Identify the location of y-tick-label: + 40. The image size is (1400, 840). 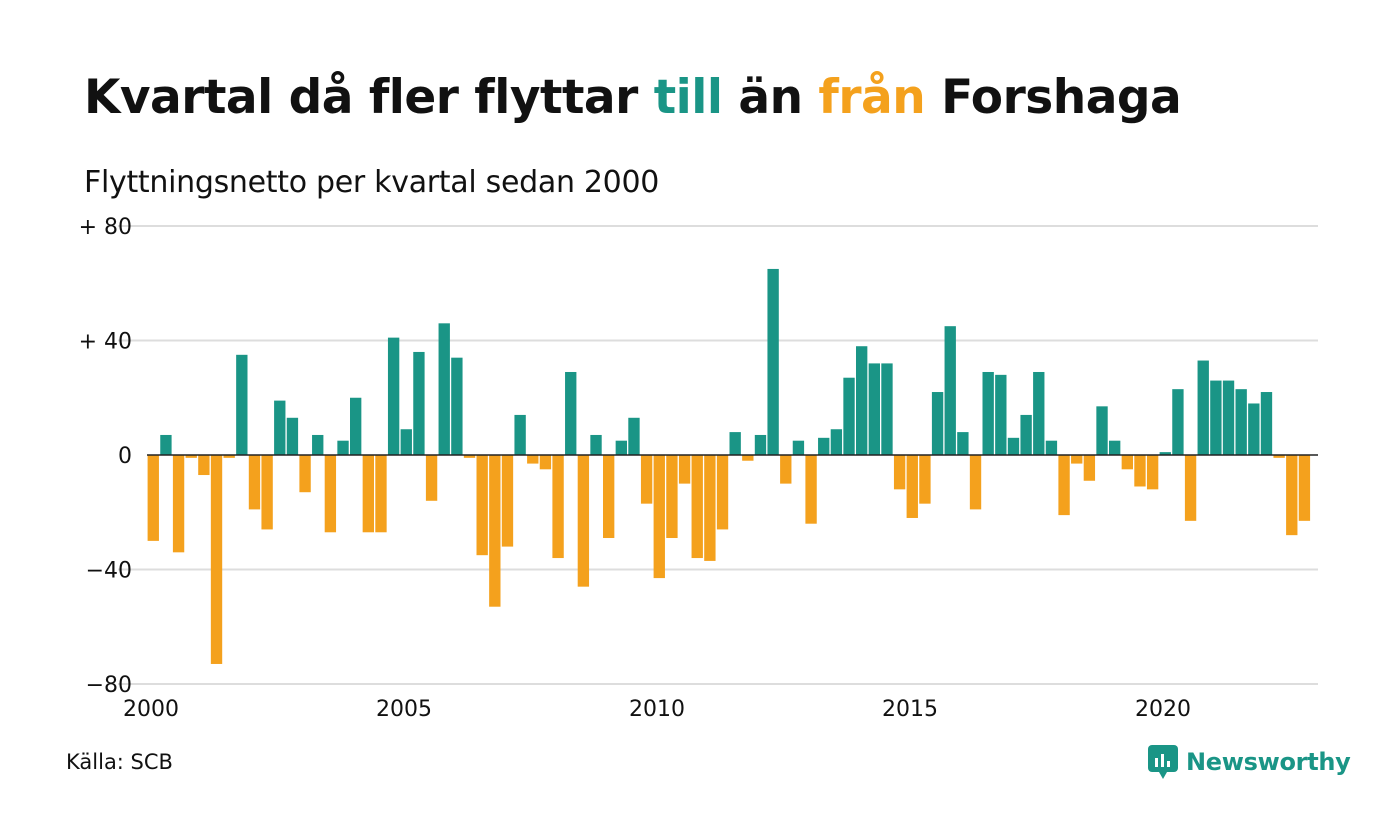
(105, 342).